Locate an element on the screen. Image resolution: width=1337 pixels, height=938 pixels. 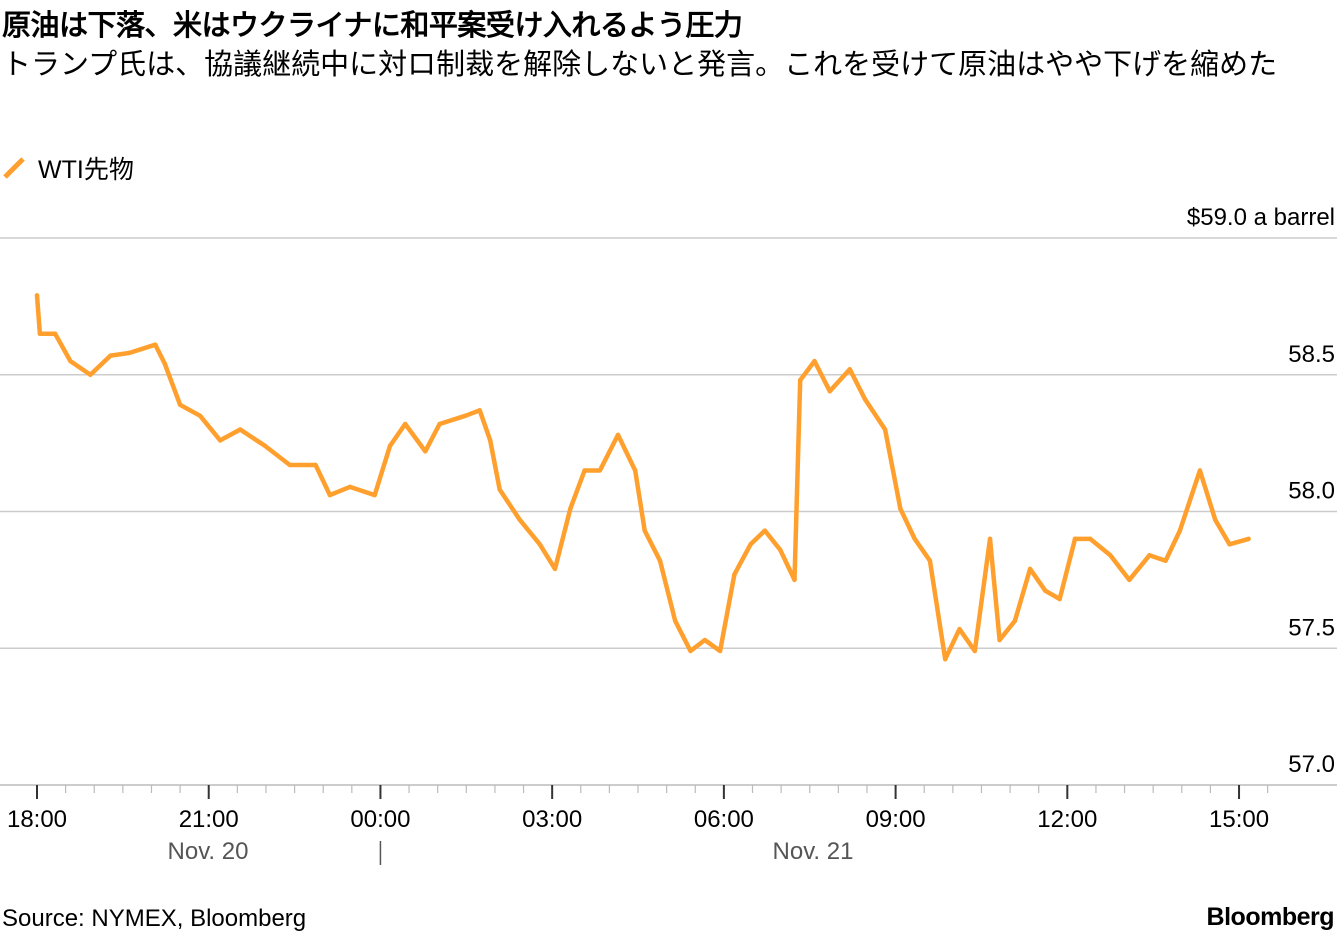
x-tick-label: 18:00 is located at coordinates (37, 819).